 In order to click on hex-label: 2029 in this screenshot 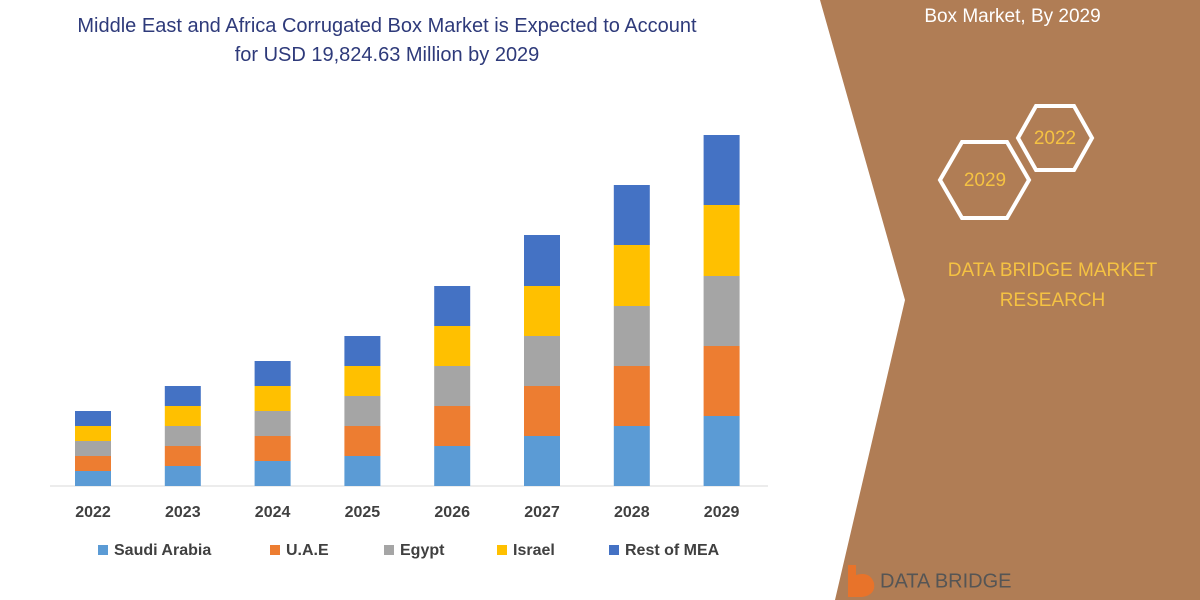, I will do `click(985, 180)`.